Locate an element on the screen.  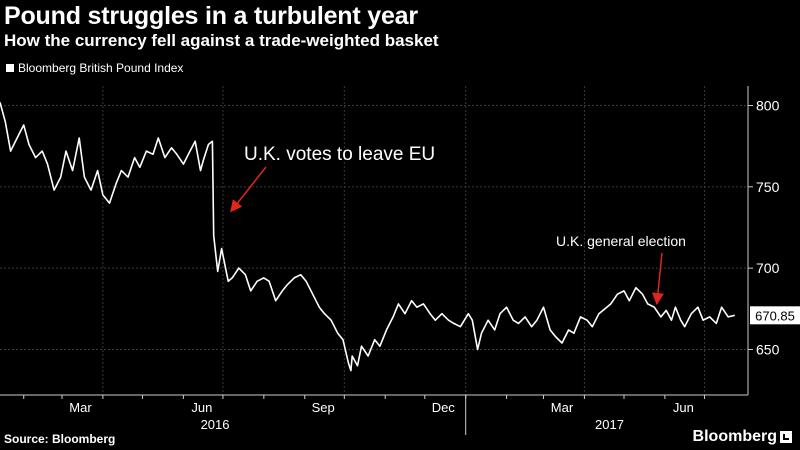
y-tick-label: 700 is located at coordinates (768, 268).